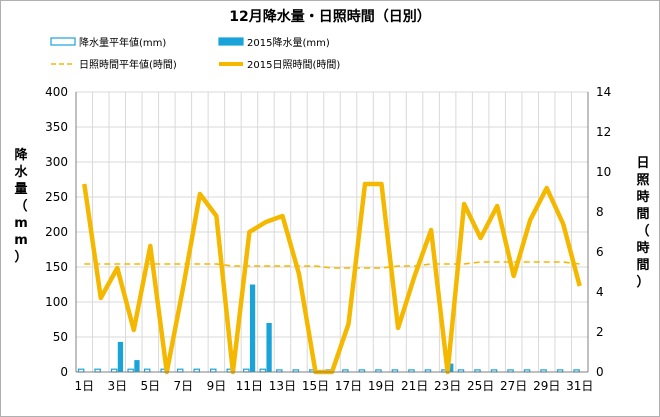 Image resolution: width=660 pixels, height=417 pixels. Describe the element at coordinates (56, 92) in the screenshot. I see `y-left-tick-label: 400` at that location.